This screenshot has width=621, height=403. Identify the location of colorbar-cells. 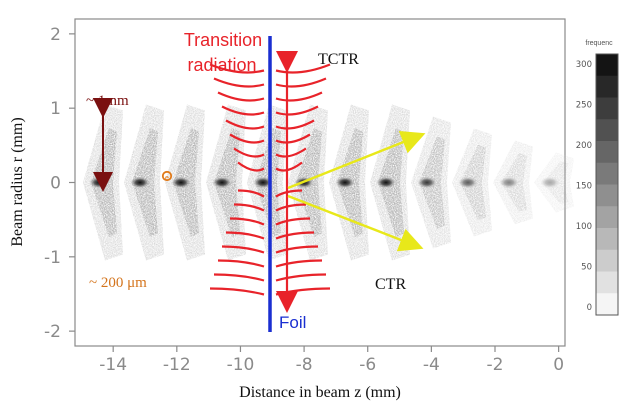
(607, 185).